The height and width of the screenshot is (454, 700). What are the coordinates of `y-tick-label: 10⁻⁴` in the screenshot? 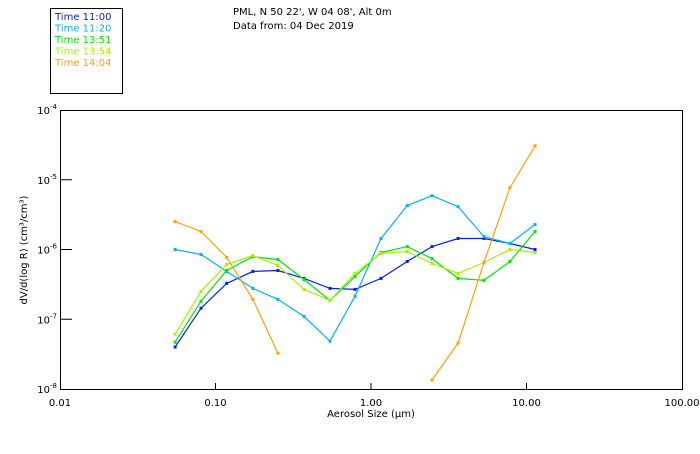 It's located at (47, 110).